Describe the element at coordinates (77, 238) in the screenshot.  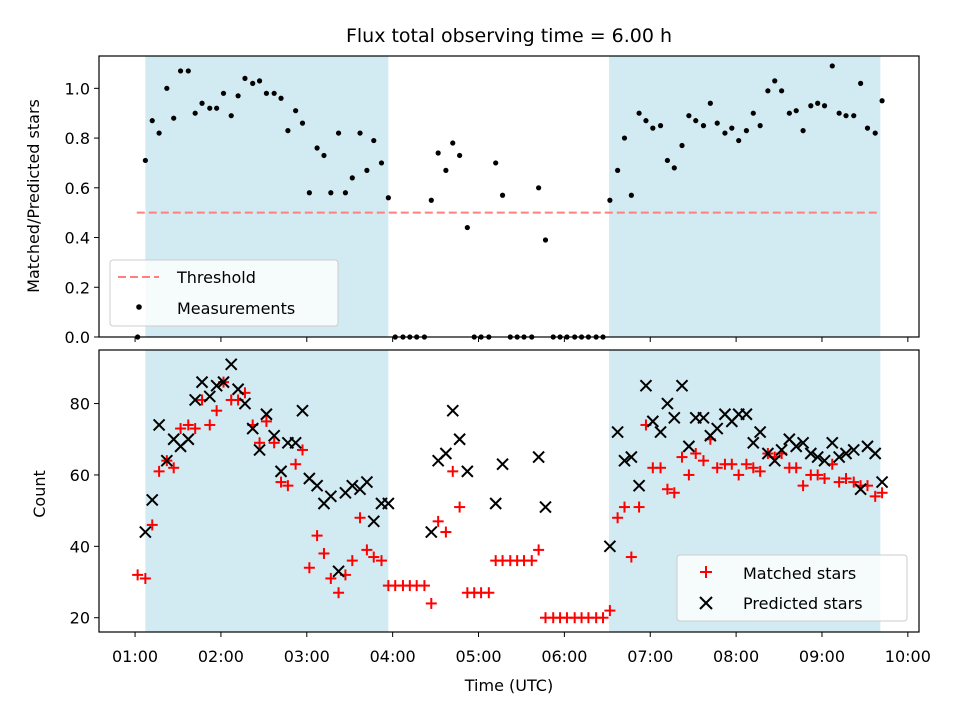
I see `y-tick-label: 0.4` at that location.